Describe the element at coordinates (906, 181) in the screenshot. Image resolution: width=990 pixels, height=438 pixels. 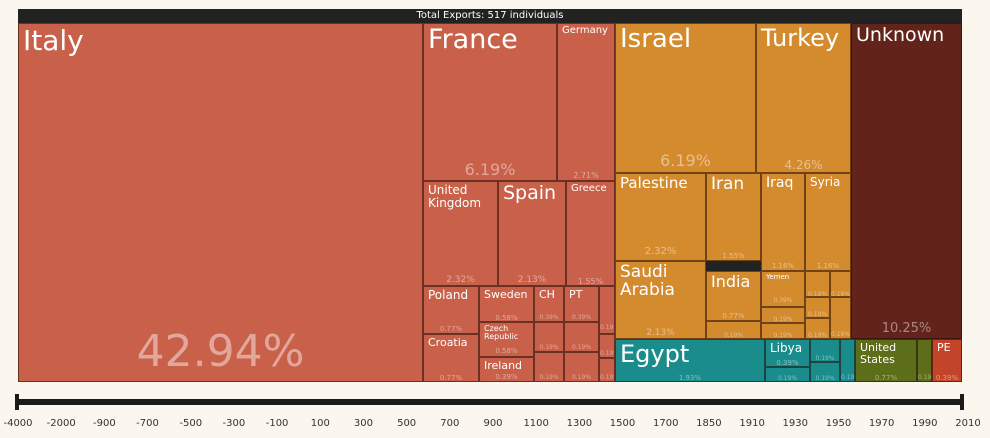
I see `treemap-tile: Unknown 10.25%` at that location.